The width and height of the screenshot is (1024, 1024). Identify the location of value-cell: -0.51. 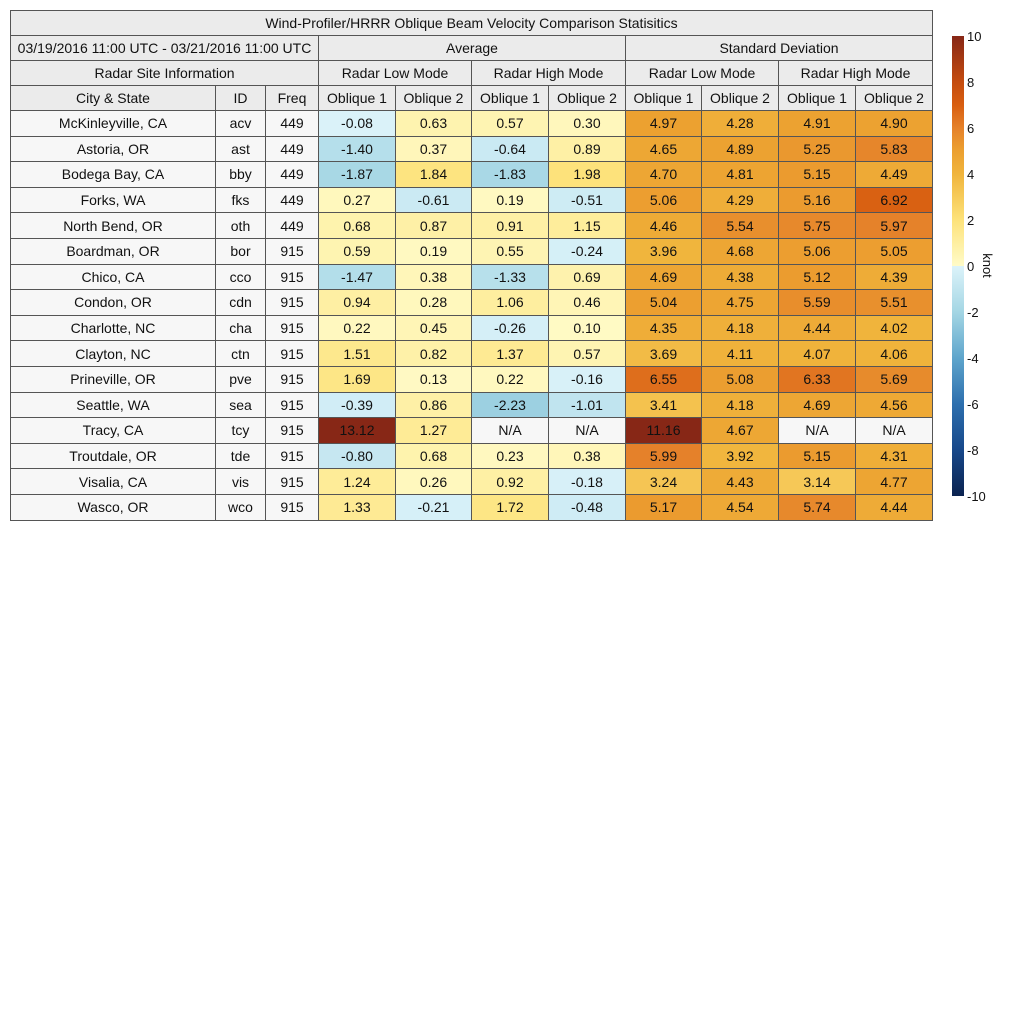
(587, 200).